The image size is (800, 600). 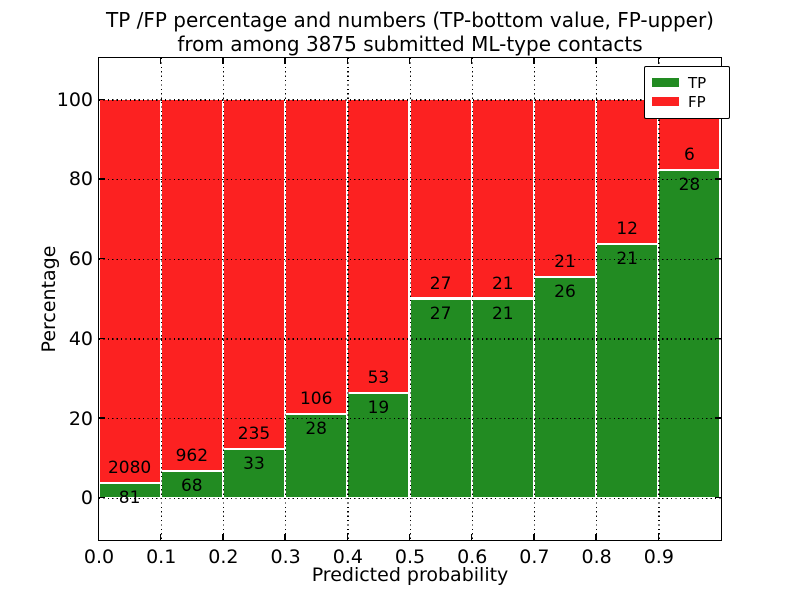 I want to click on y-tick-label: 20, so click(x=80, y=418).